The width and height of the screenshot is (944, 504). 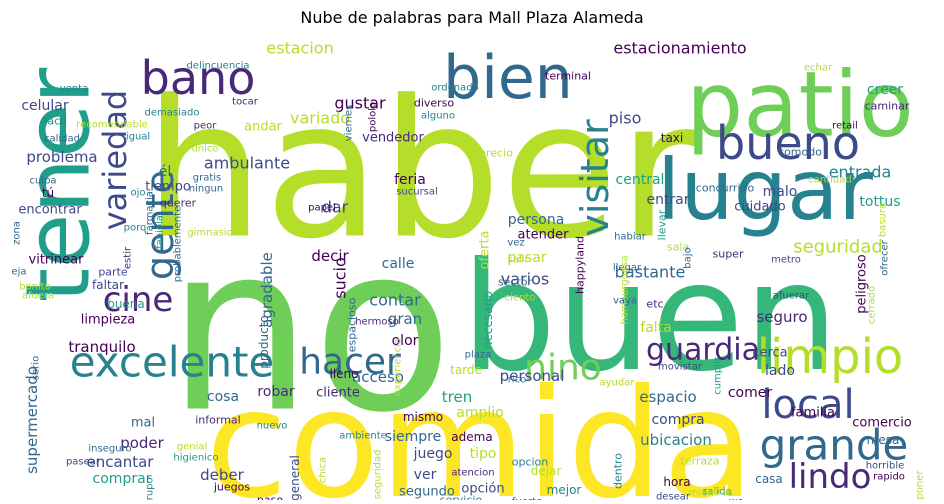 What do you see at coordinates (160, 232) in the screenshot?
I see `word-162: fabiola` at bounding box center [160, 232].